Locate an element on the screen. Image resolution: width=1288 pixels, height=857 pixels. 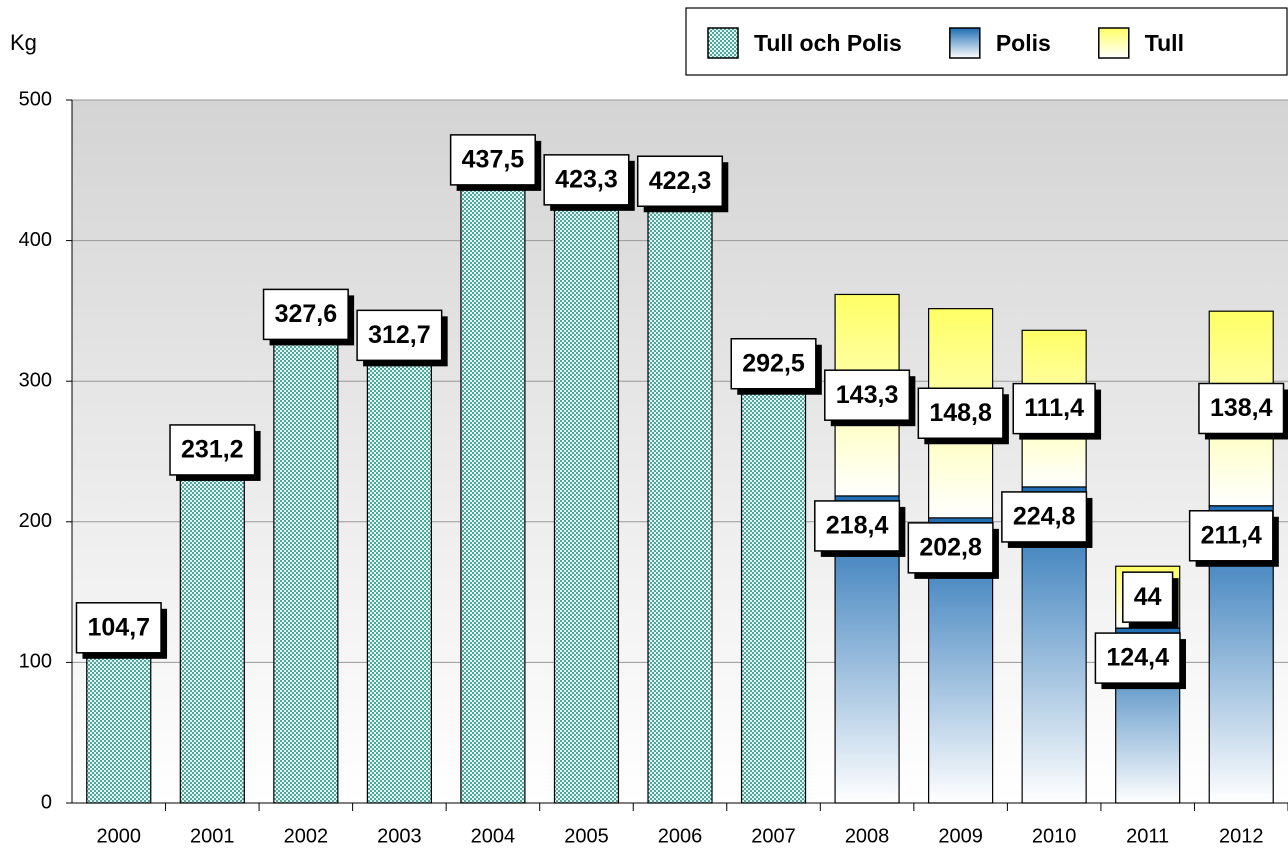
data-label-text: 211,4 is located at coordinates (1231, 535).